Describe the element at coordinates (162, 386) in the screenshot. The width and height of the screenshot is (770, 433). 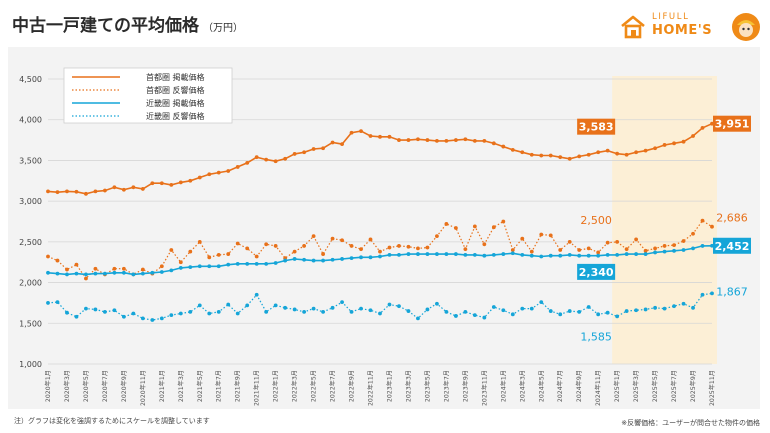
I see `x-tick-label: 2021年1月` at that location.